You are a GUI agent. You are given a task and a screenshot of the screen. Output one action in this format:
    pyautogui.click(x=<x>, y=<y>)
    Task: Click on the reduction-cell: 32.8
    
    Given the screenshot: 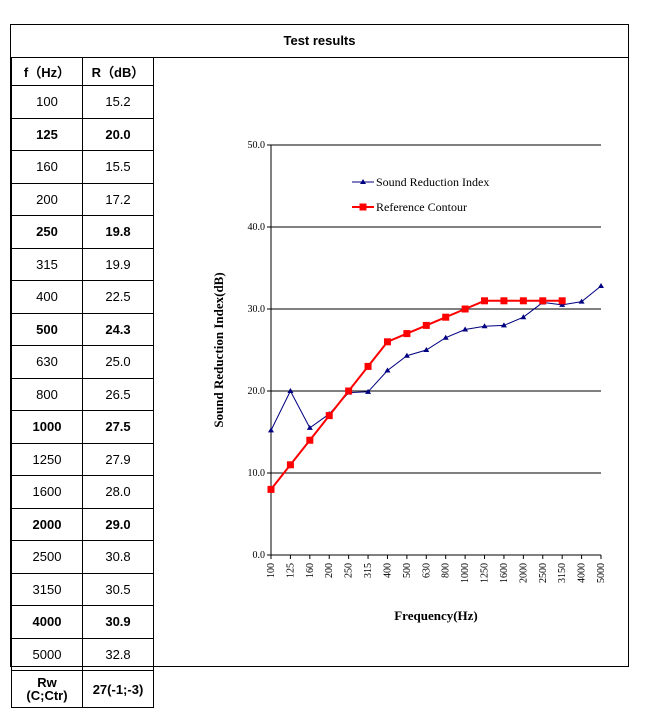 What is the action you would take?
    pyautogui.click(x=118, y=654)
    